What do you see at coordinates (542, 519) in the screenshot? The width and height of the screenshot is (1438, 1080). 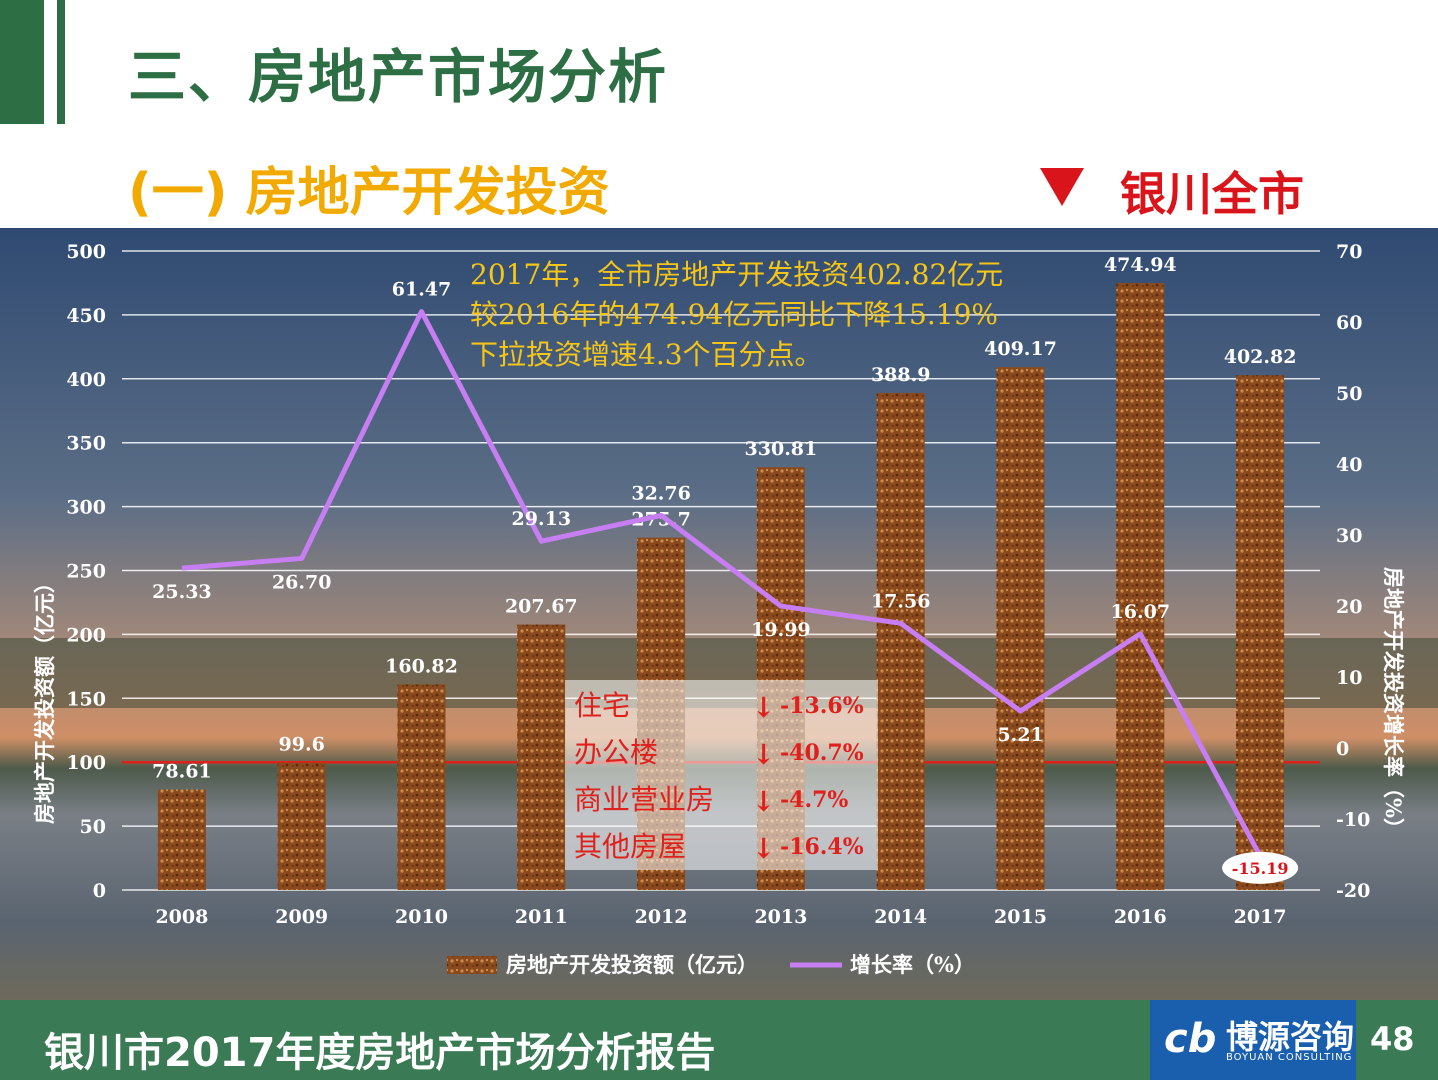 I see `line-value-label: 29.13` at bounding box center [542, 519].